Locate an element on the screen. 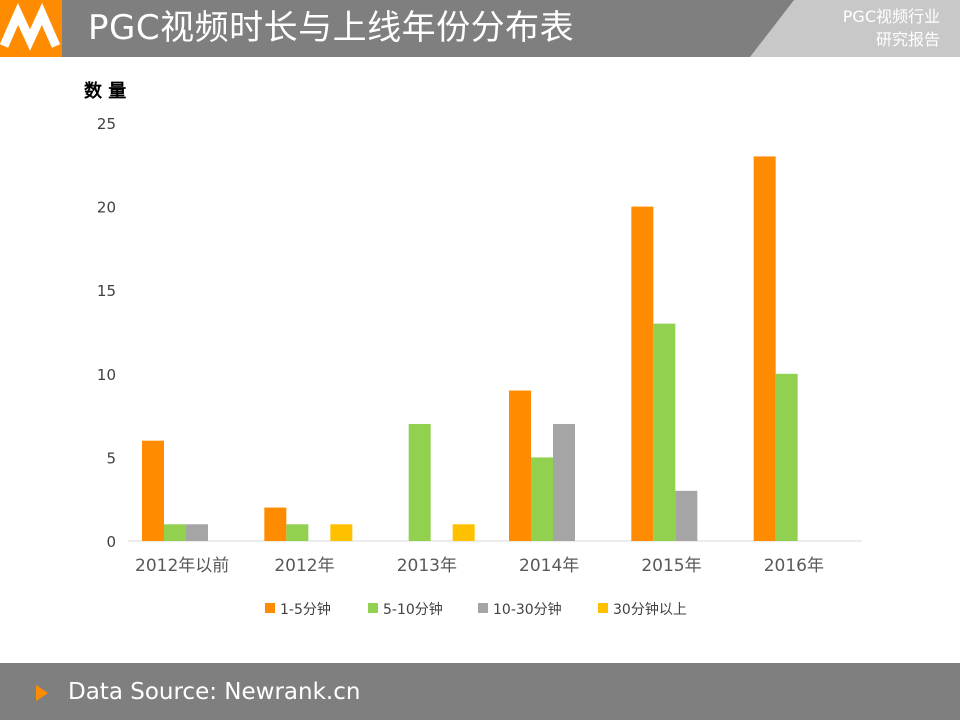  y-tick-label: 10 is located at coordinates (106, 375).